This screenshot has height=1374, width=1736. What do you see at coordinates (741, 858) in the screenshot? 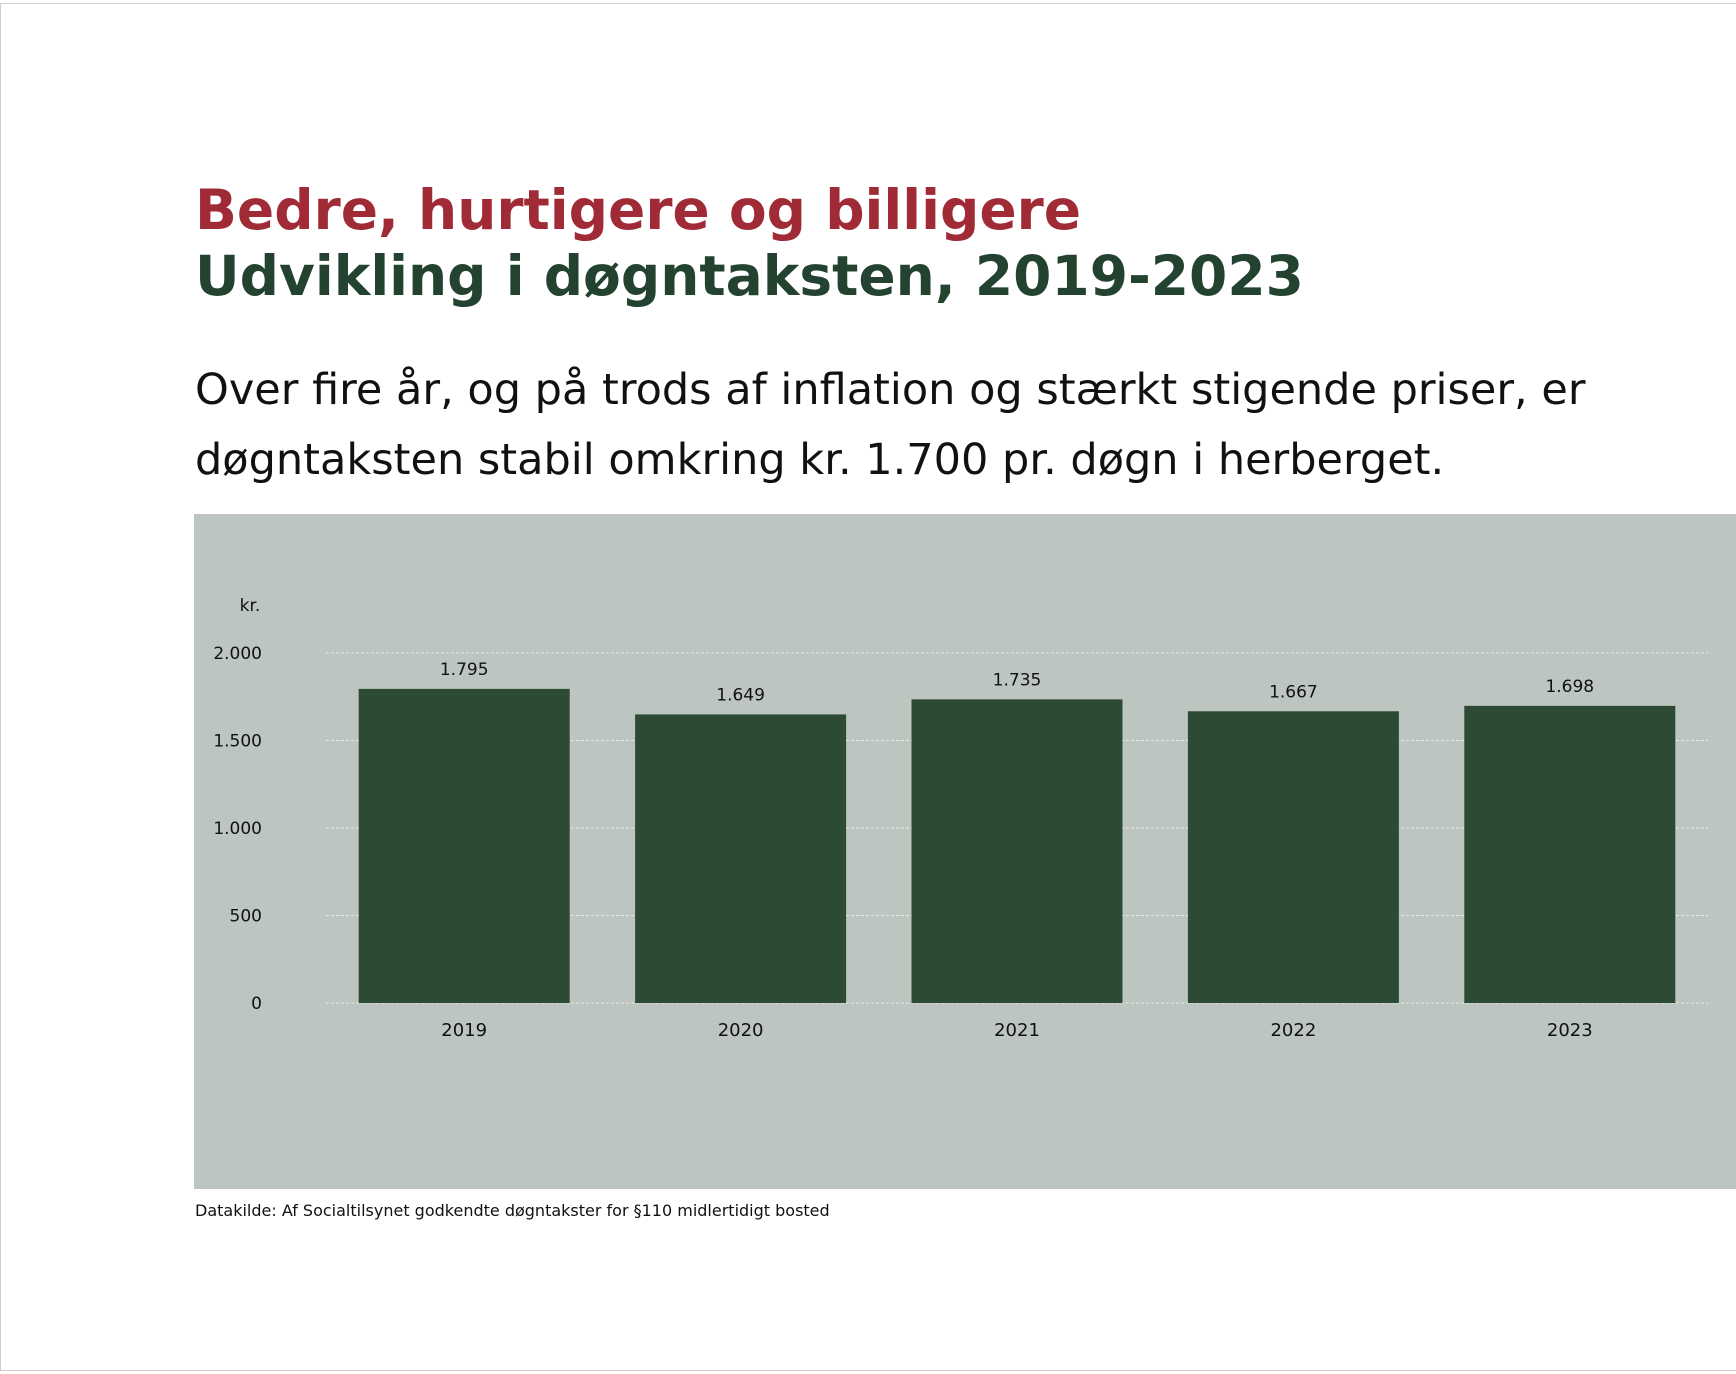
I see `bar-2020` at bounding box center [741, 858].